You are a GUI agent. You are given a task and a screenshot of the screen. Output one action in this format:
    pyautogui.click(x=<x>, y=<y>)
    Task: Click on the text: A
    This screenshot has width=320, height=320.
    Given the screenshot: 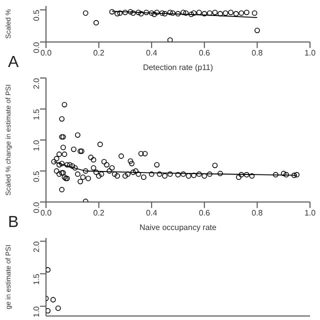 What is the action you would take?
    pyautogui.click(x=13, y=63)
    